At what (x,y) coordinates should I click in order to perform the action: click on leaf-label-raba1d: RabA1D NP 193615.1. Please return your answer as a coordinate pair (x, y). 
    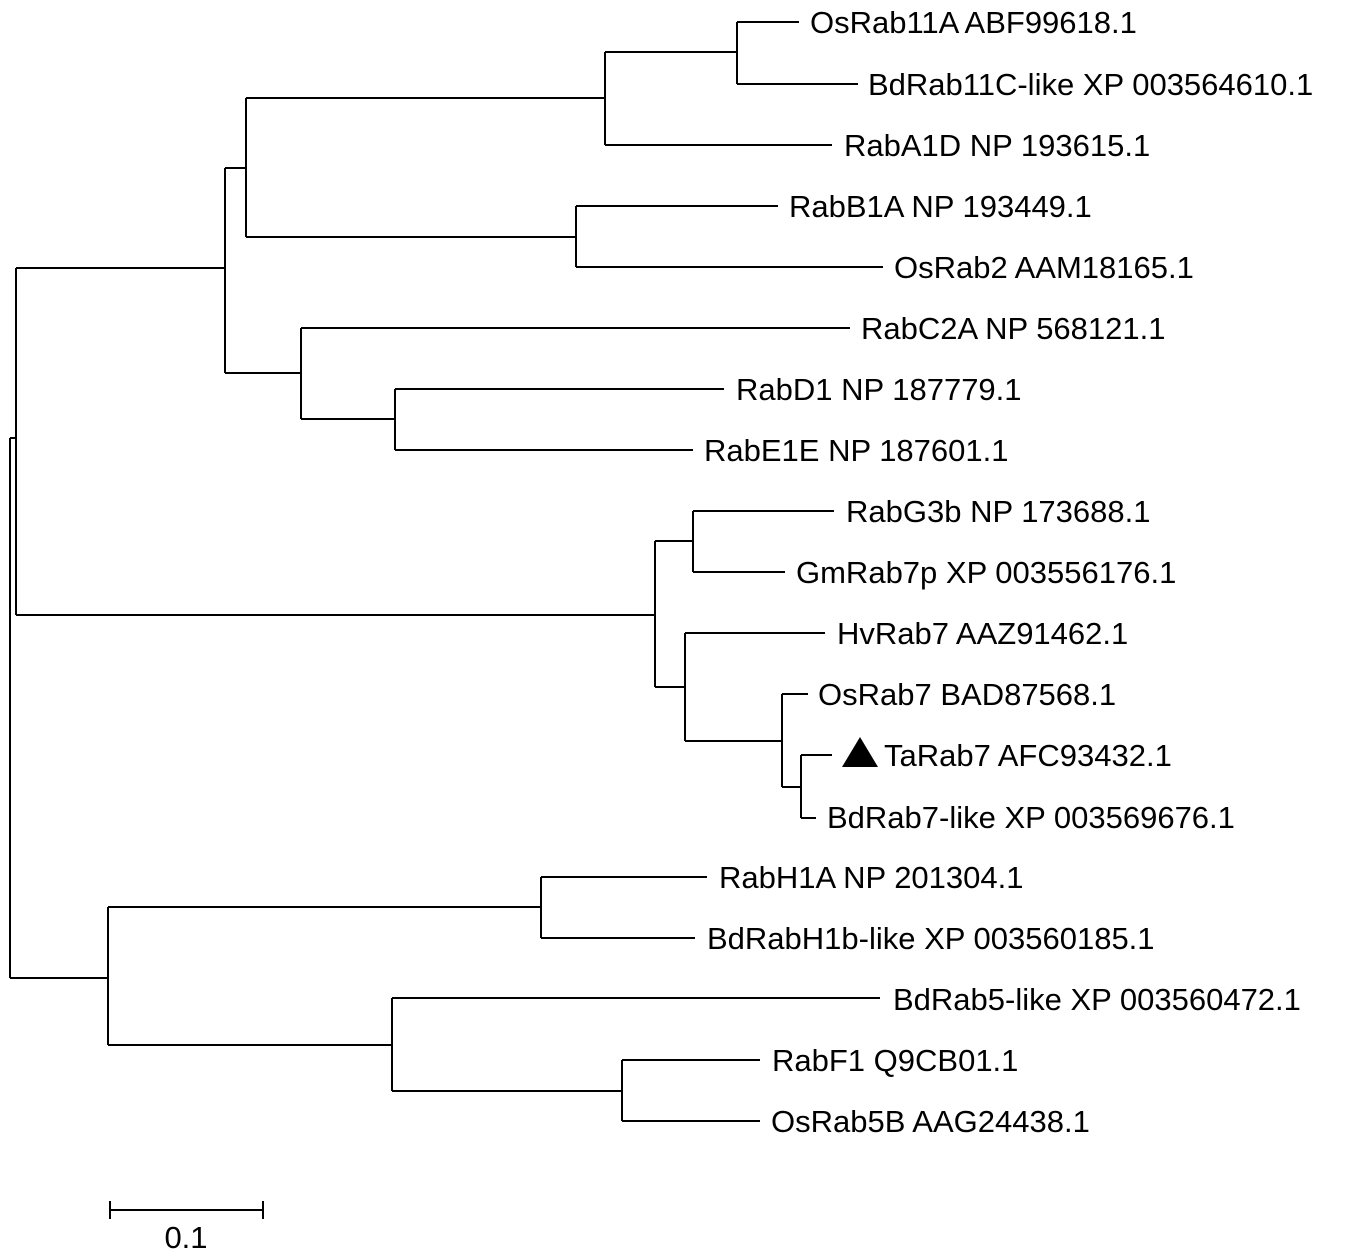
    Looking at the image, I should click on (997, 145).